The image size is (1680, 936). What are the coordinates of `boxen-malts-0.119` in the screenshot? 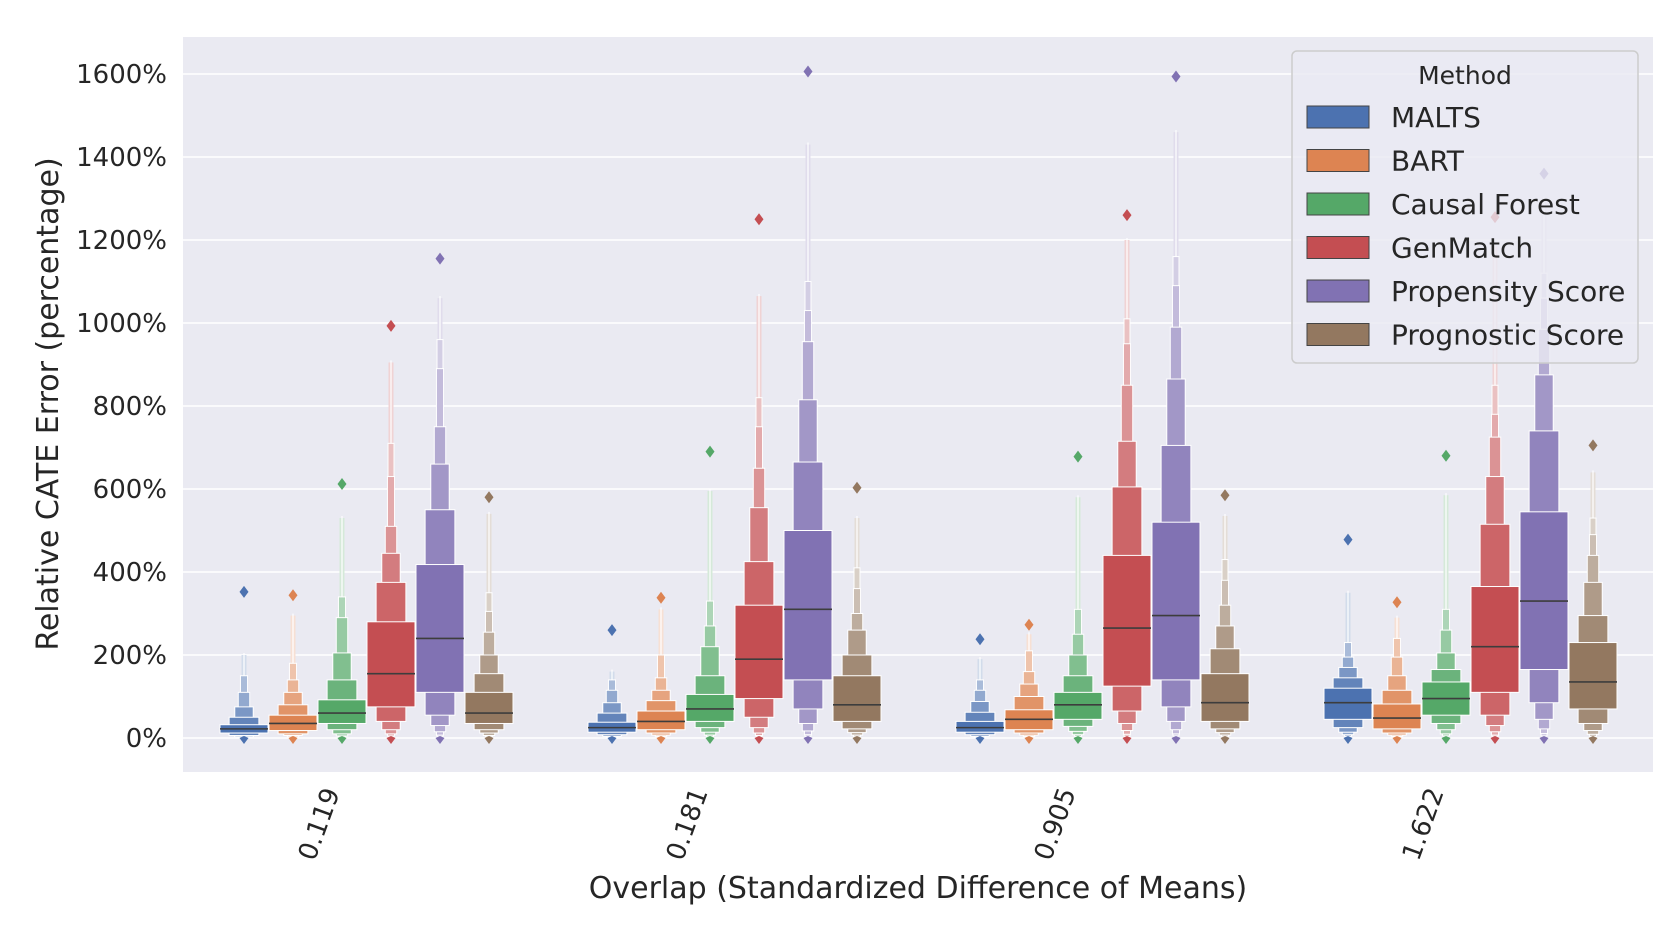 It's located at (244, 664).